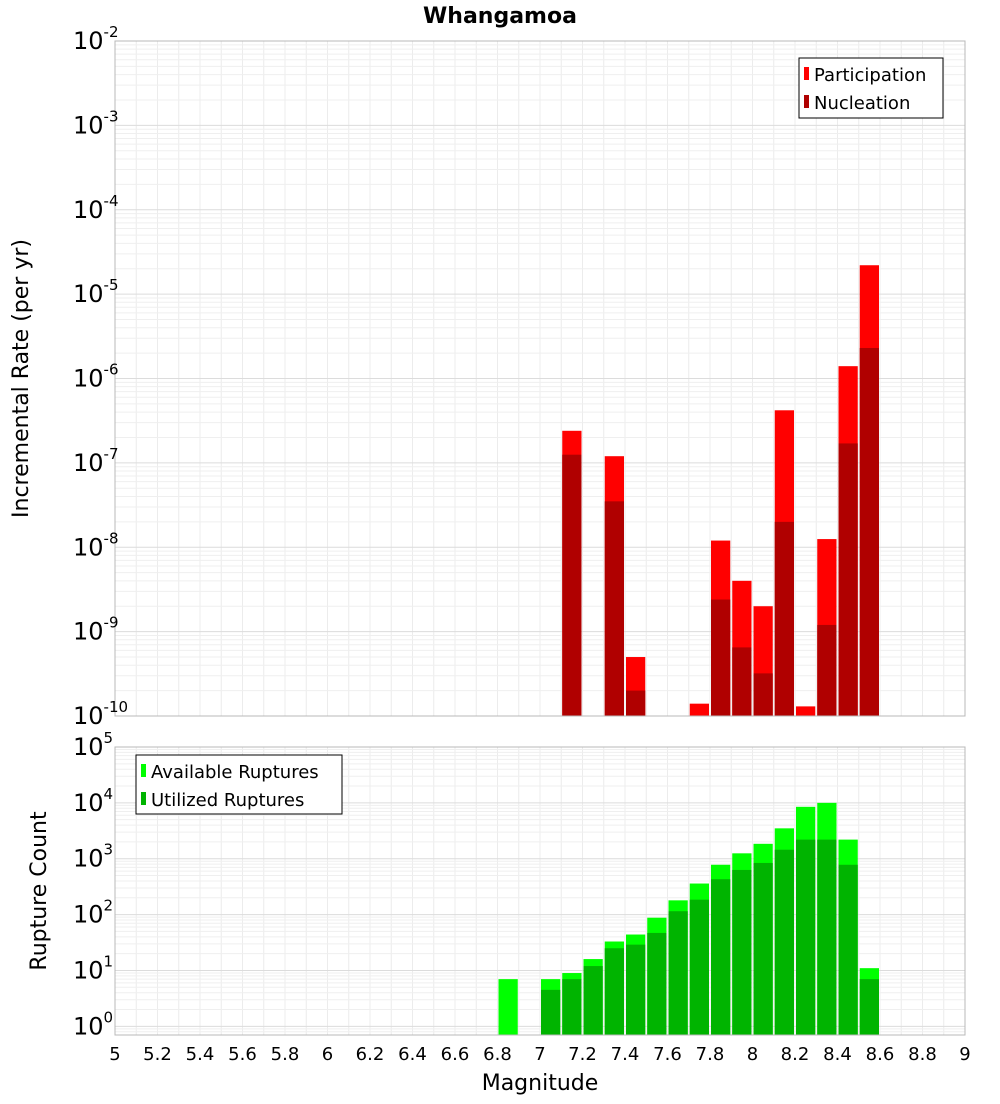 The width and height of the screenshot is (1000, 1104). I want to click on y-tick-label: 10⁻⁹, so click(96, 630).